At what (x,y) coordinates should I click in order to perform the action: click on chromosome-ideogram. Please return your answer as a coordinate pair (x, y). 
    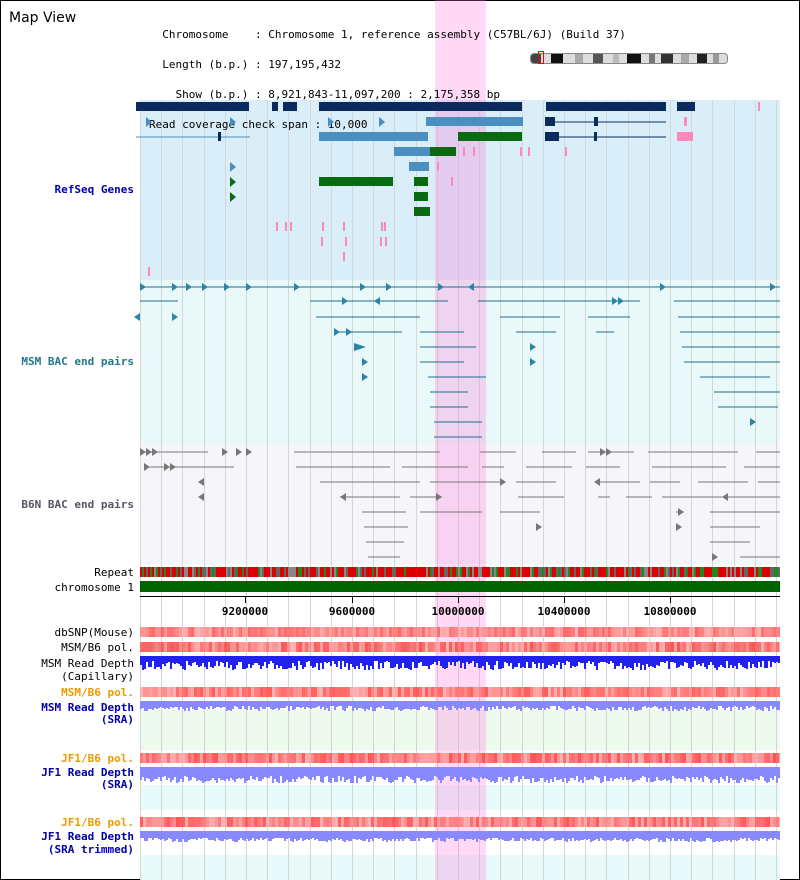
    Looking at the image, I should click on (629, 58).